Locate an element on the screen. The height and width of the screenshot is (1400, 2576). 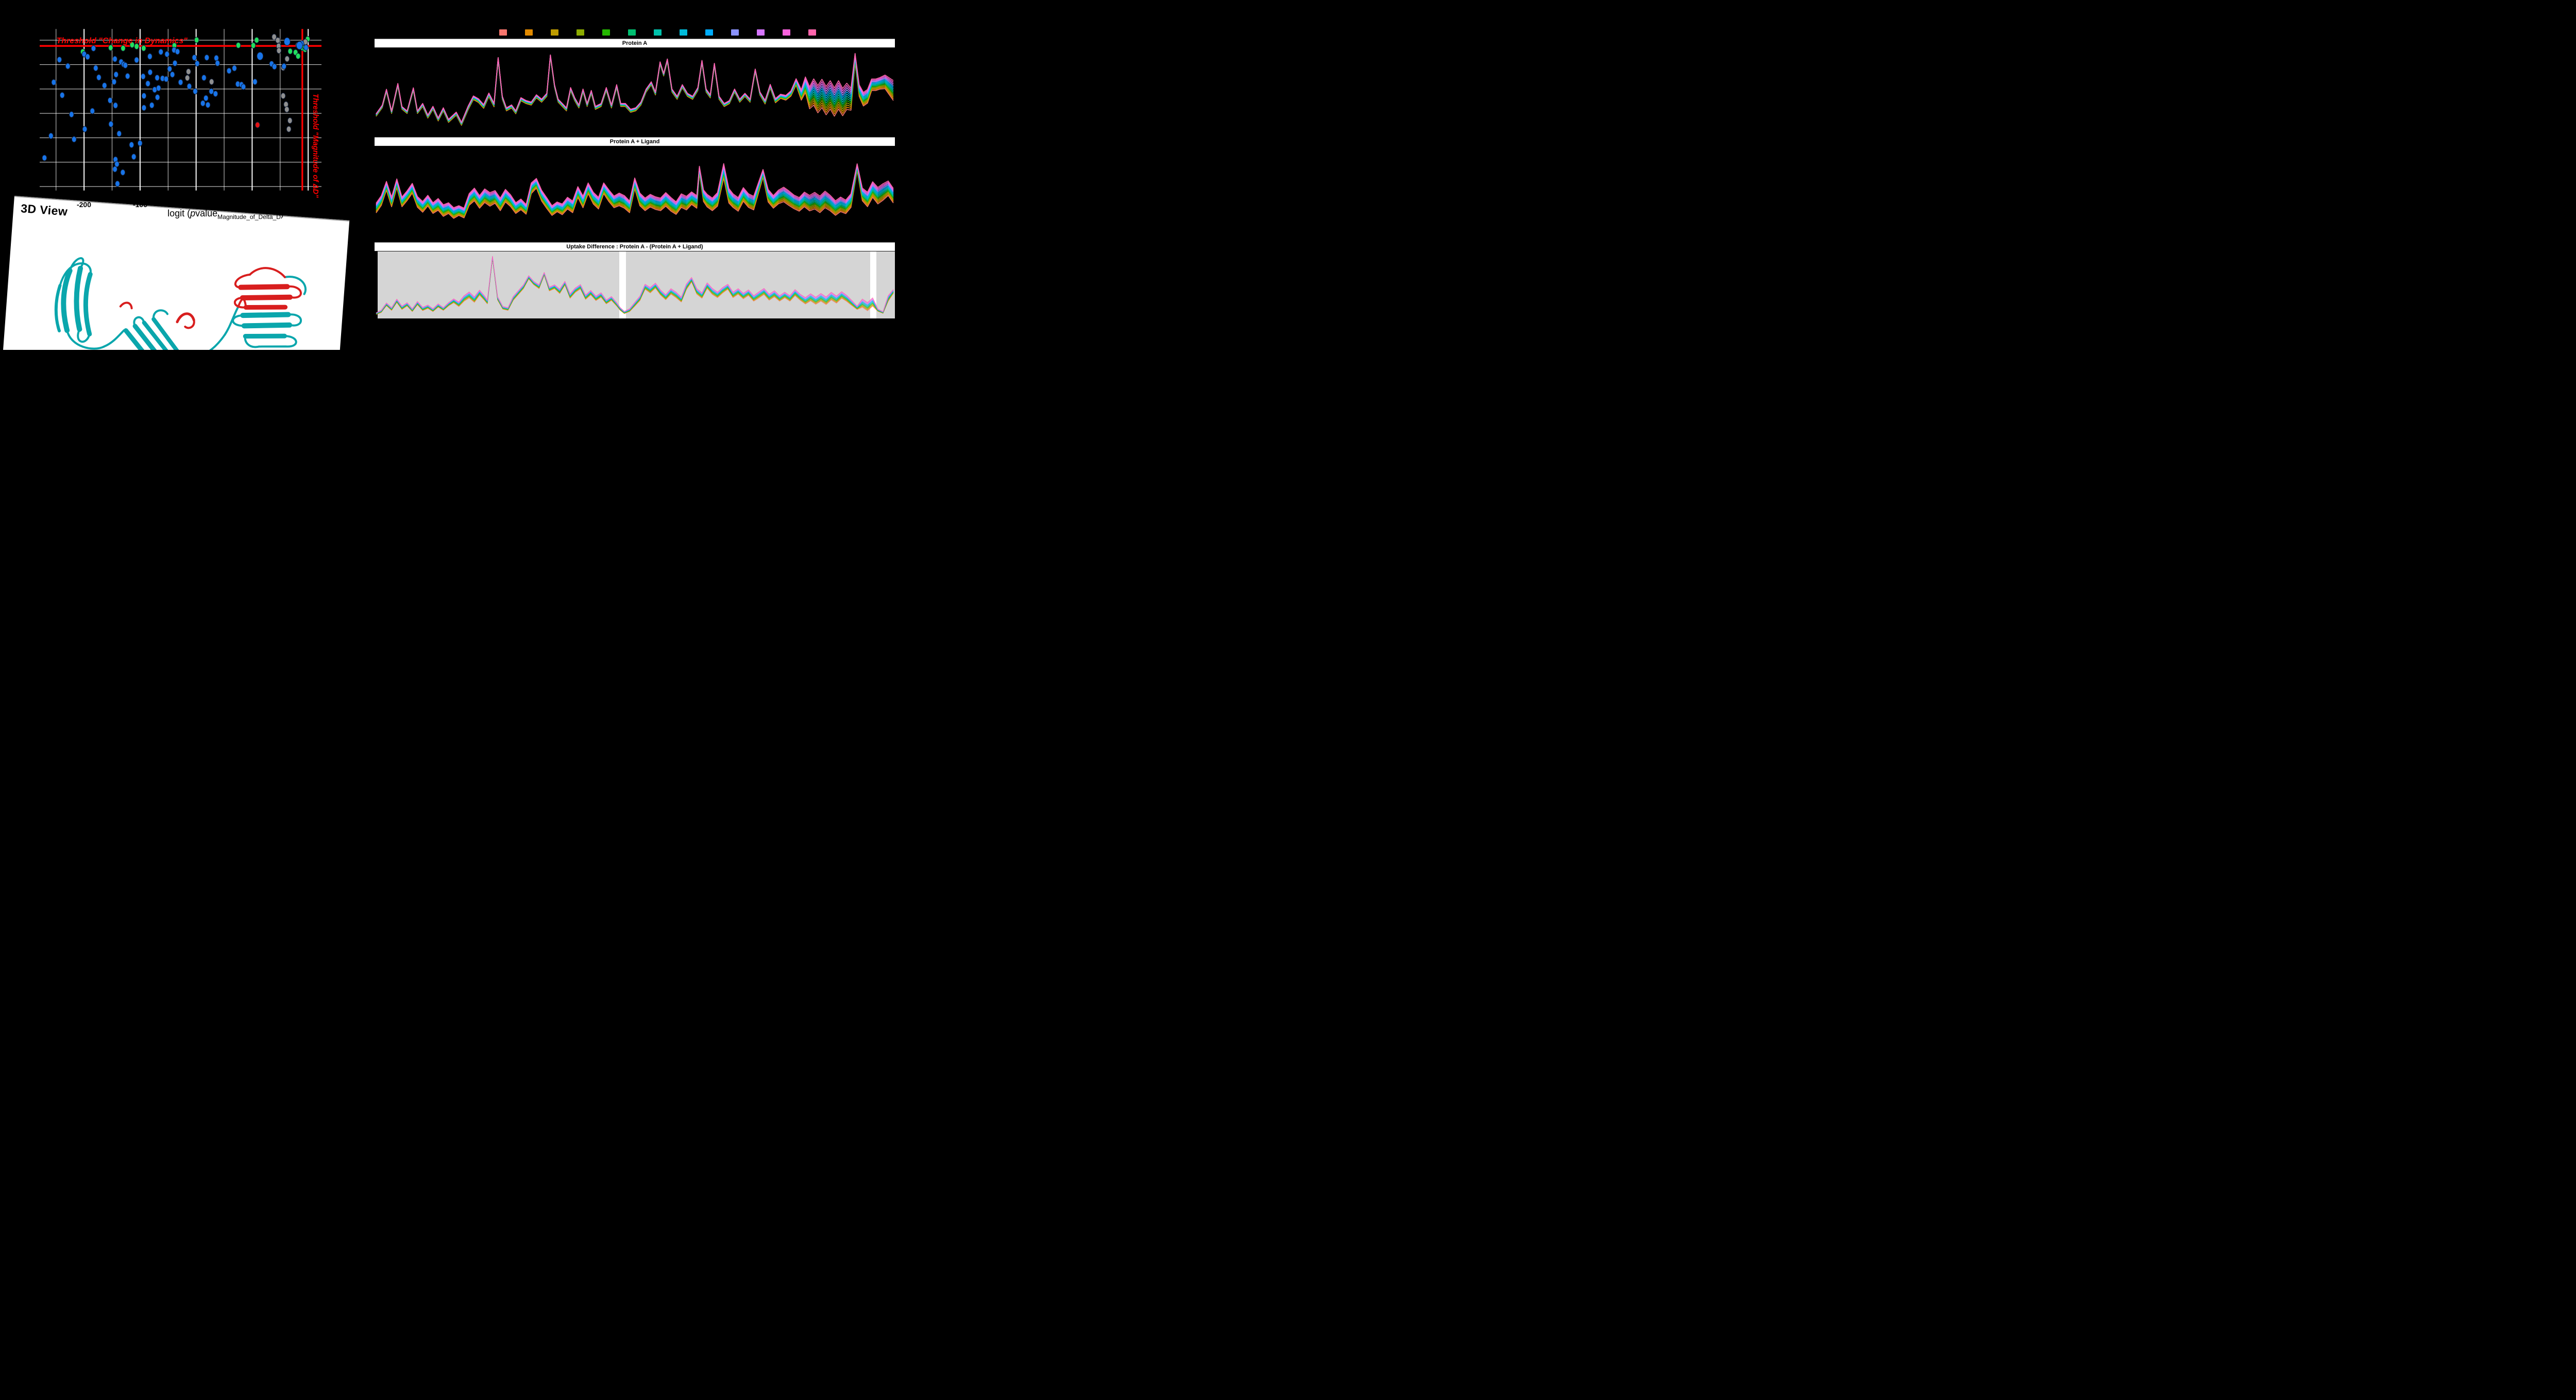
chart2-title-bar: Protein A + Ligand is located at coordinates (635, 141).